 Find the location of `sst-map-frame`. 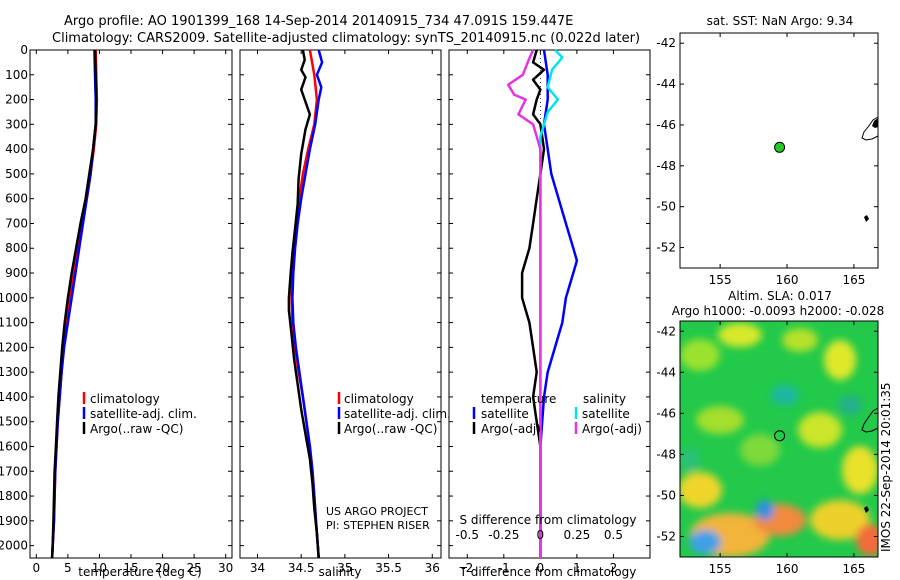

sst-map-frame is located at coordinates (779, 150).